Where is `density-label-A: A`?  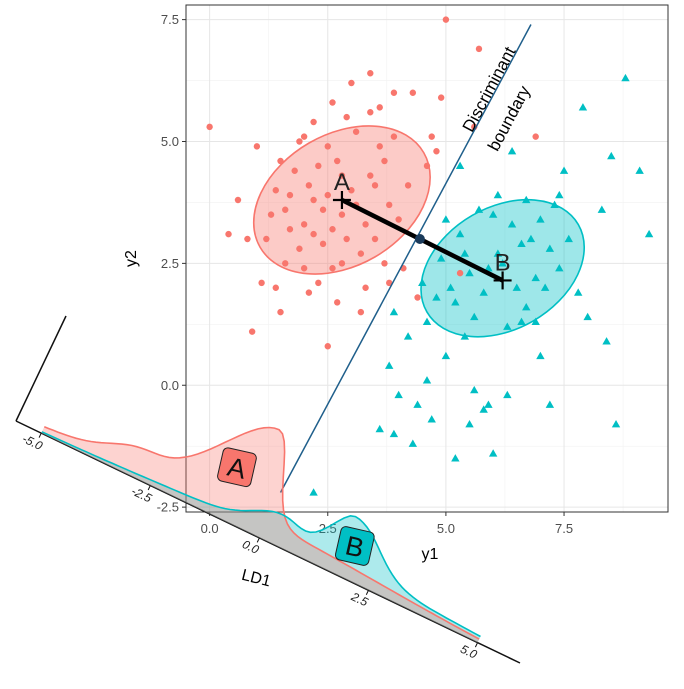
density-label-A: A is located at coordinates (237, 467).